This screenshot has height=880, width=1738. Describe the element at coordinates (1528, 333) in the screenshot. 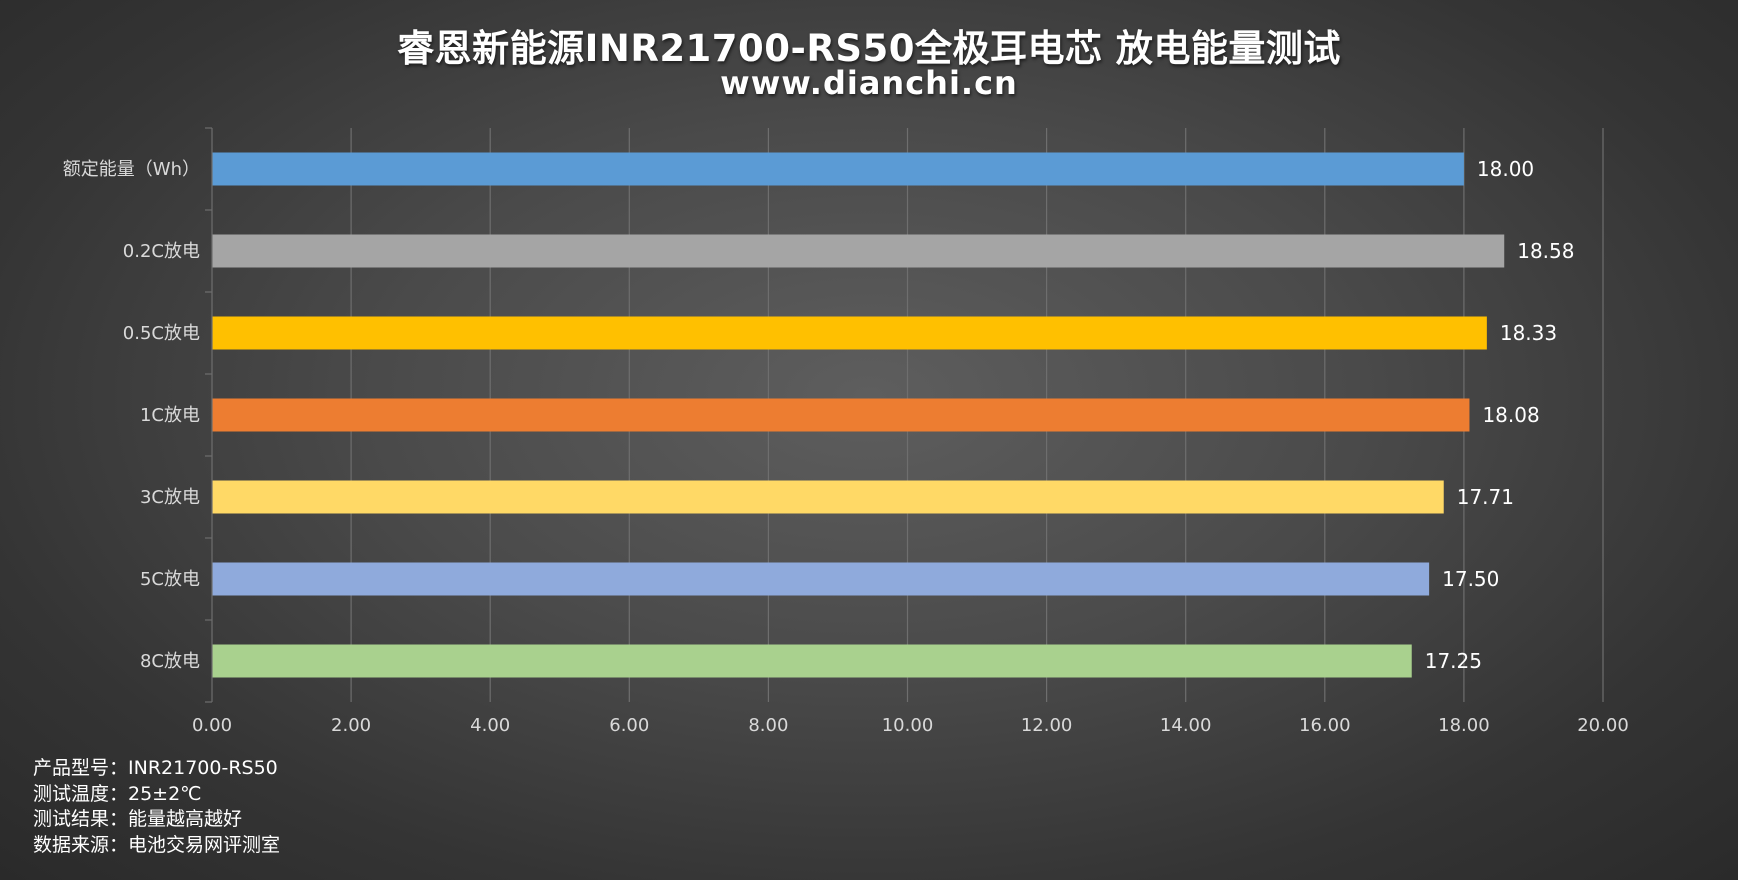

I see `bar-value-label: 18.33` at that location.